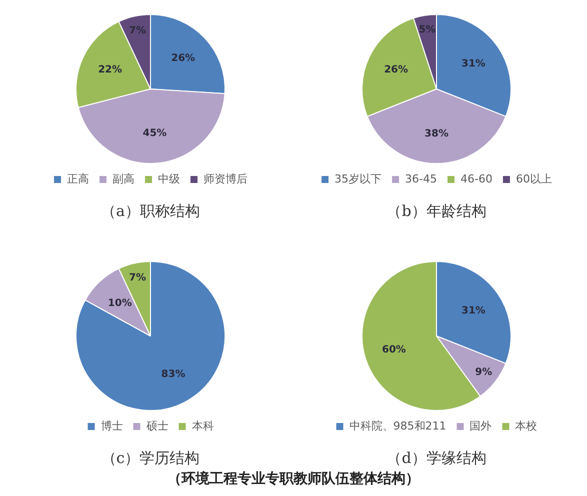 The image size is (587, 496). What do you see at coordinates (111, 425) in the screenshot?
I see `legend-label: 博士` at bounding box center [111, 425].